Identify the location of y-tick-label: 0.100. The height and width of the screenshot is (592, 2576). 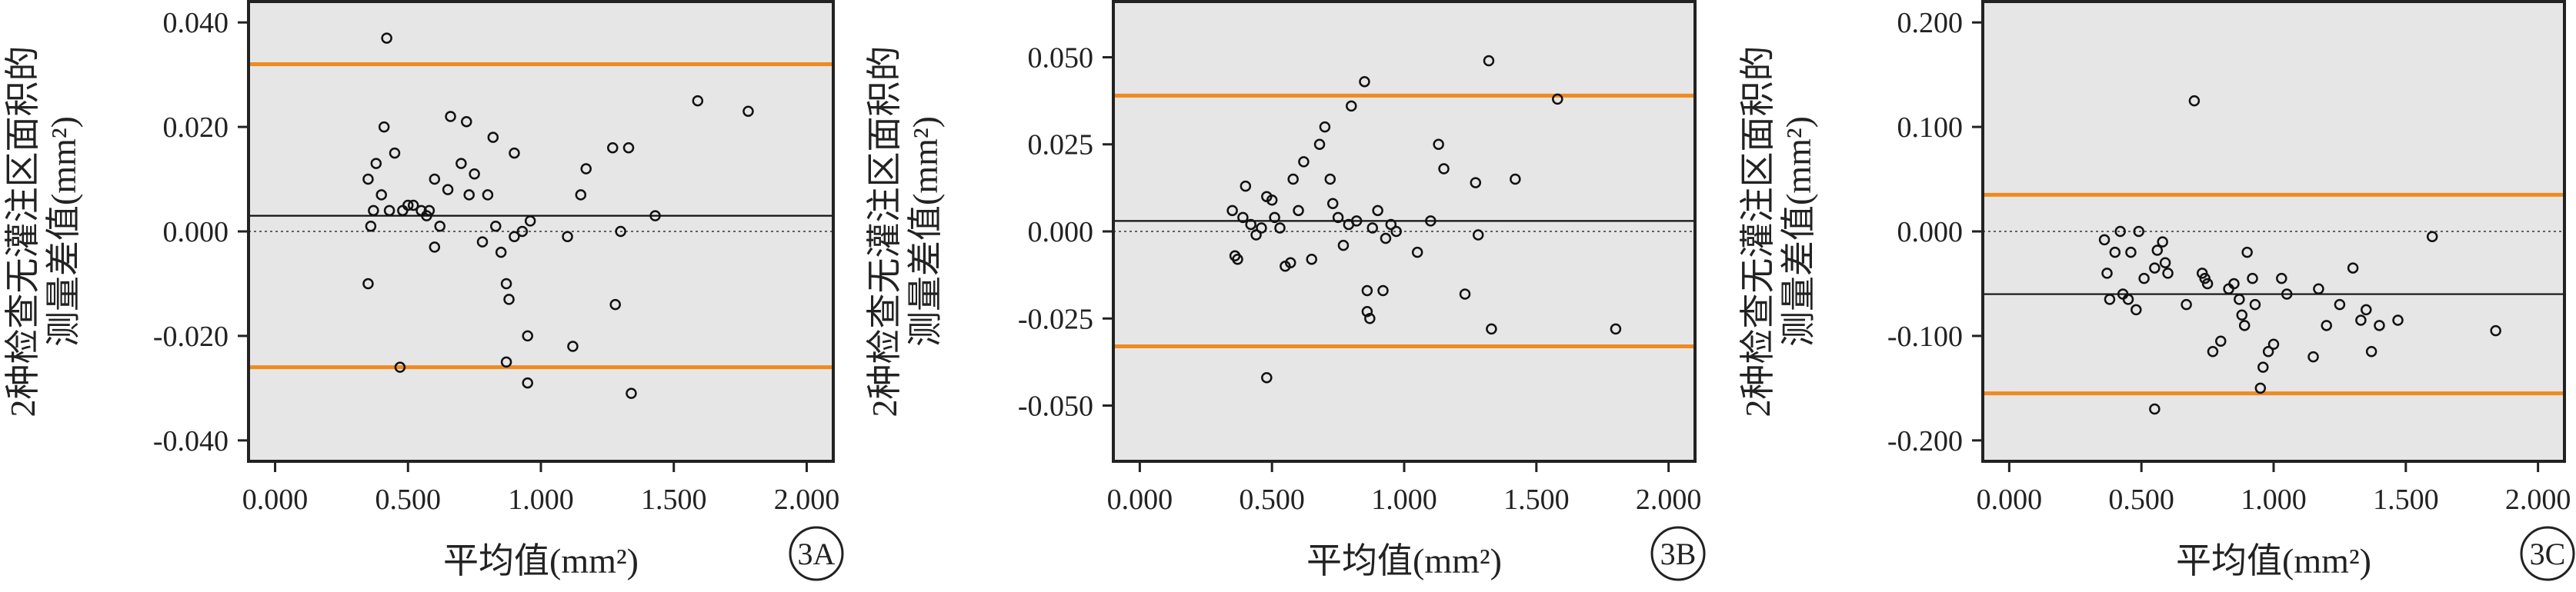
(1930, 127).